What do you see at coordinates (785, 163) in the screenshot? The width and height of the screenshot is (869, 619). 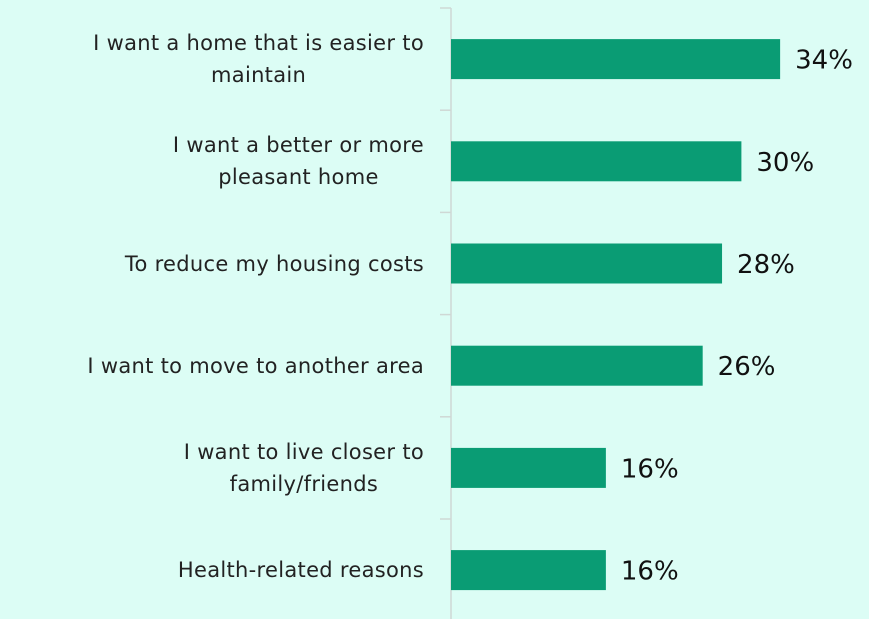 I see `value-label: 30%` at bounding box center [785, 163].